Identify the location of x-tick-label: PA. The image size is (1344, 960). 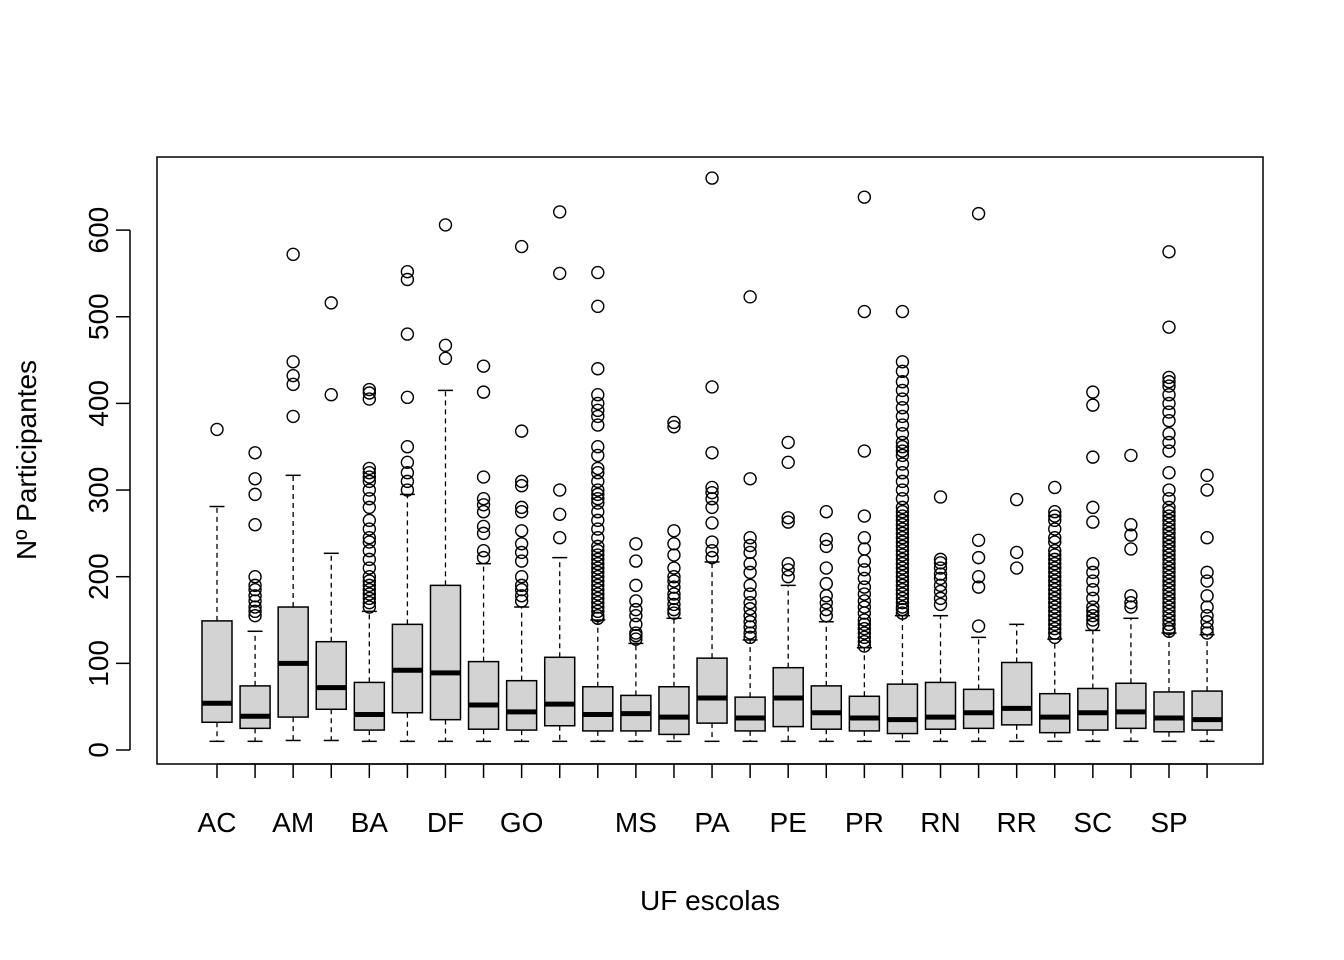
(712, 822).